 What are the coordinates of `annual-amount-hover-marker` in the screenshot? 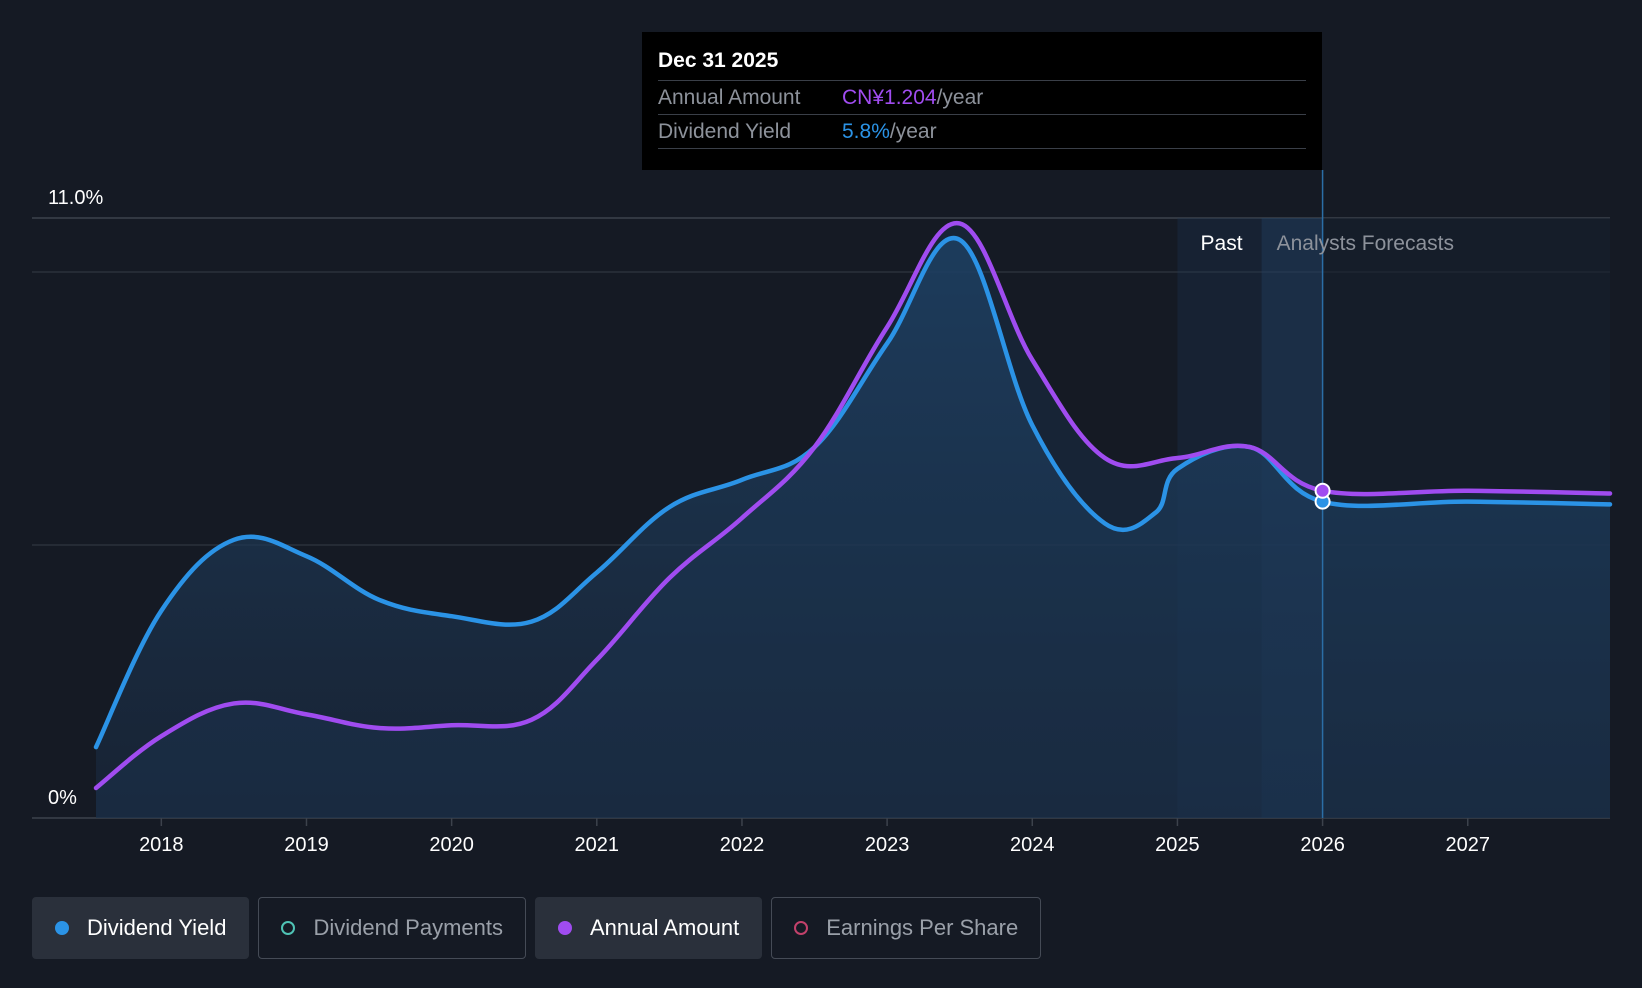 It's located at (1322, 490).